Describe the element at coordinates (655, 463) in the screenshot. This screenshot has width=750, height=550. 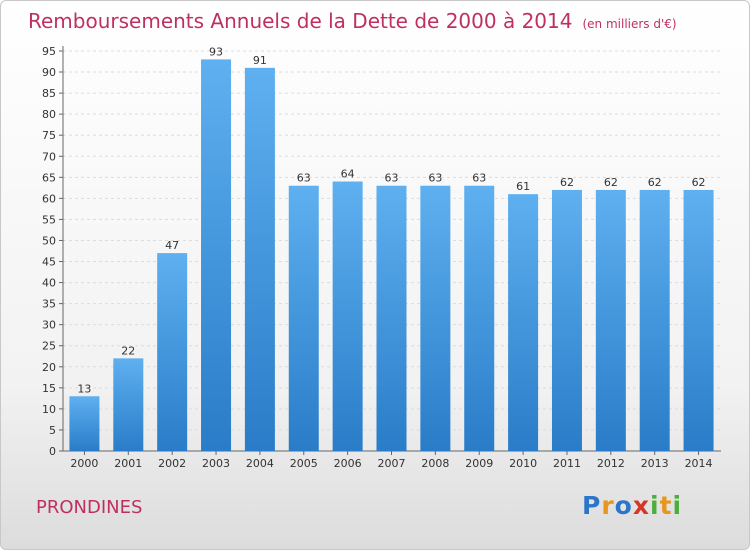
I see `x-tick-label: 2013` at that location.